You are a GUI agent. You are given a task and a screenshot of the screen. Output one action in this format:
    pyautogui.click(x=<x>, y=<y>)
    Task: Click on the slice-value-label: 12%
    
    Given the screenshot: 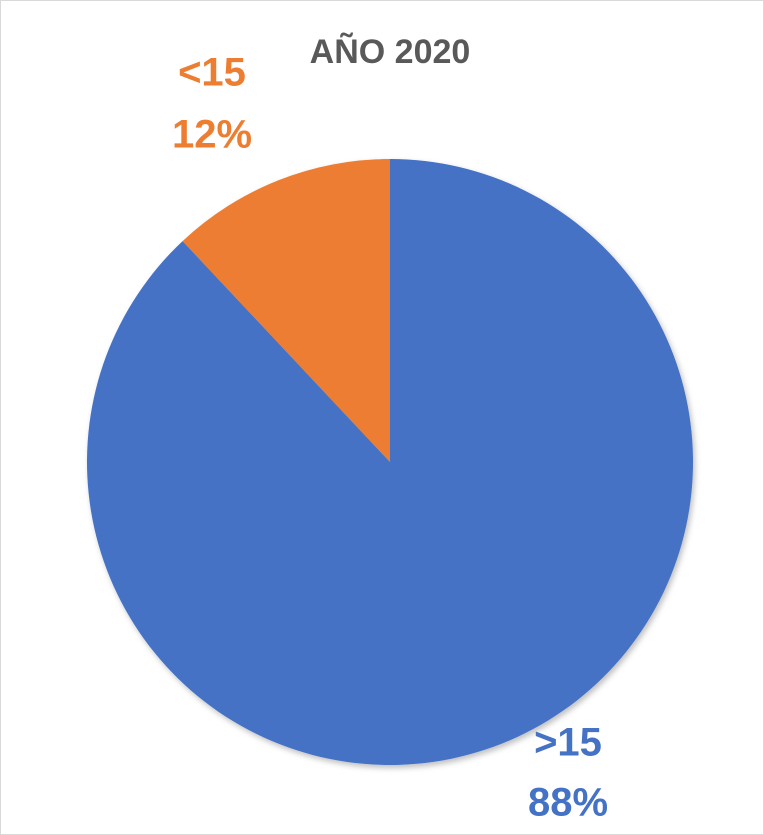 What is the action you would take?
    pyautogui.click(x=212, y=135)
    